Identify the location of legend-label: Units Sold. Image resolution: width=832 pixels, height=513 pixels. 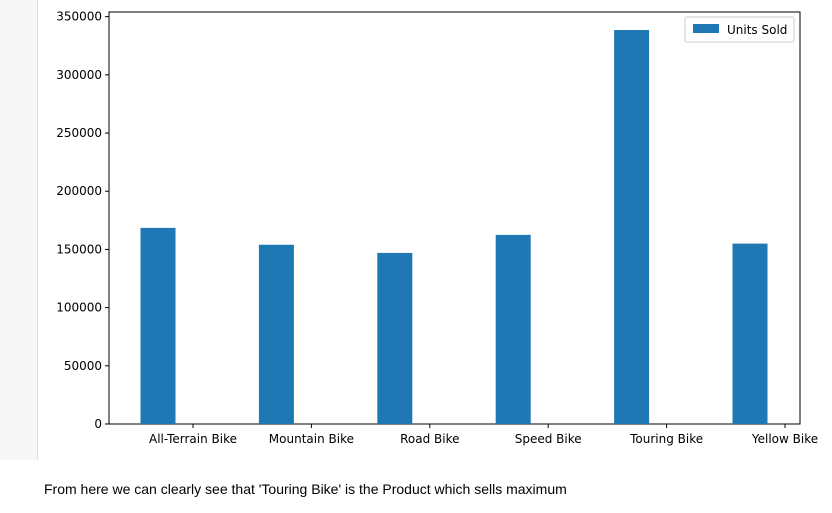
(757, 30).